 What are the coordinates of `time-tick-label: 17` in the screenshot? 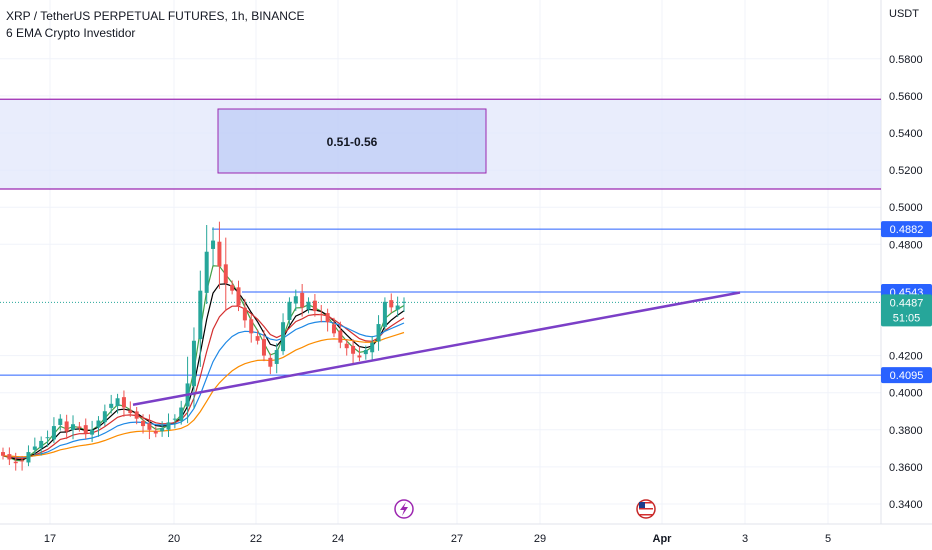 It's located at (50, 539).